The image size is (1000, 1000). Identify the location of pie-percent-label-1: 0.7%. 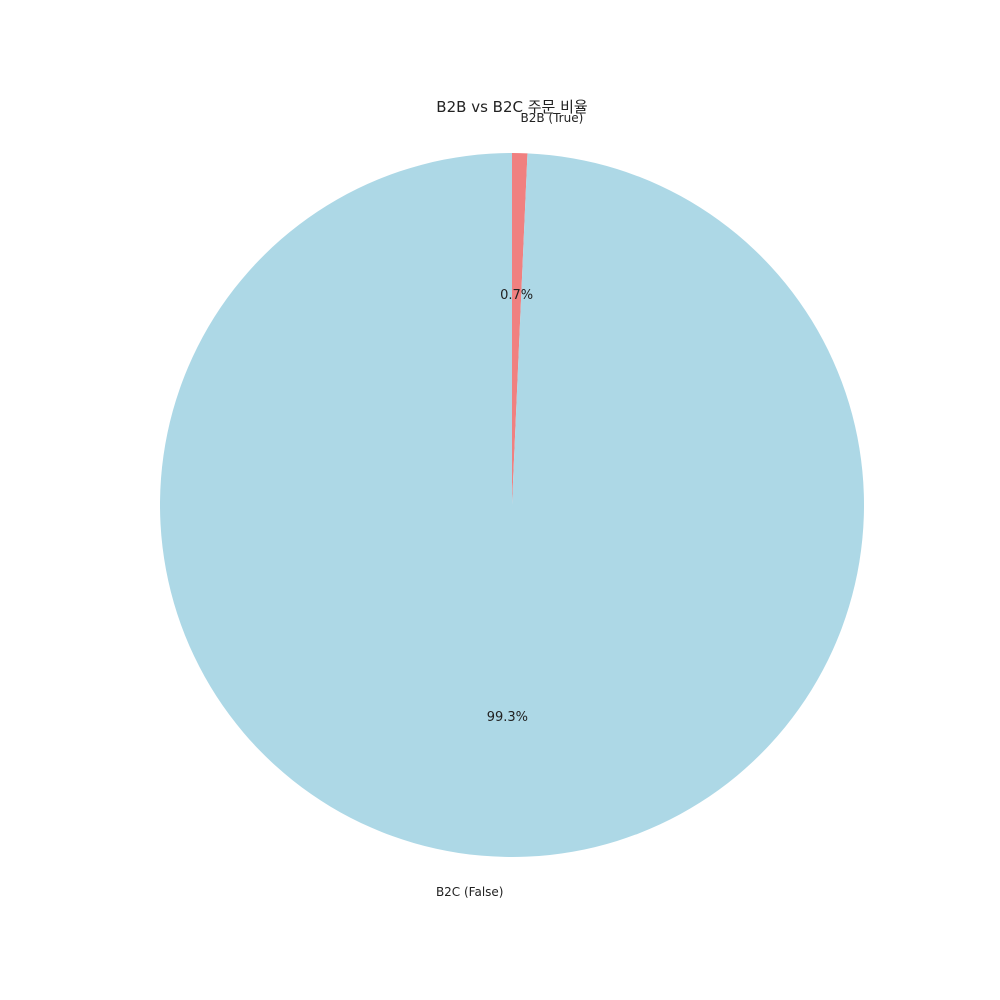
(516, 295).